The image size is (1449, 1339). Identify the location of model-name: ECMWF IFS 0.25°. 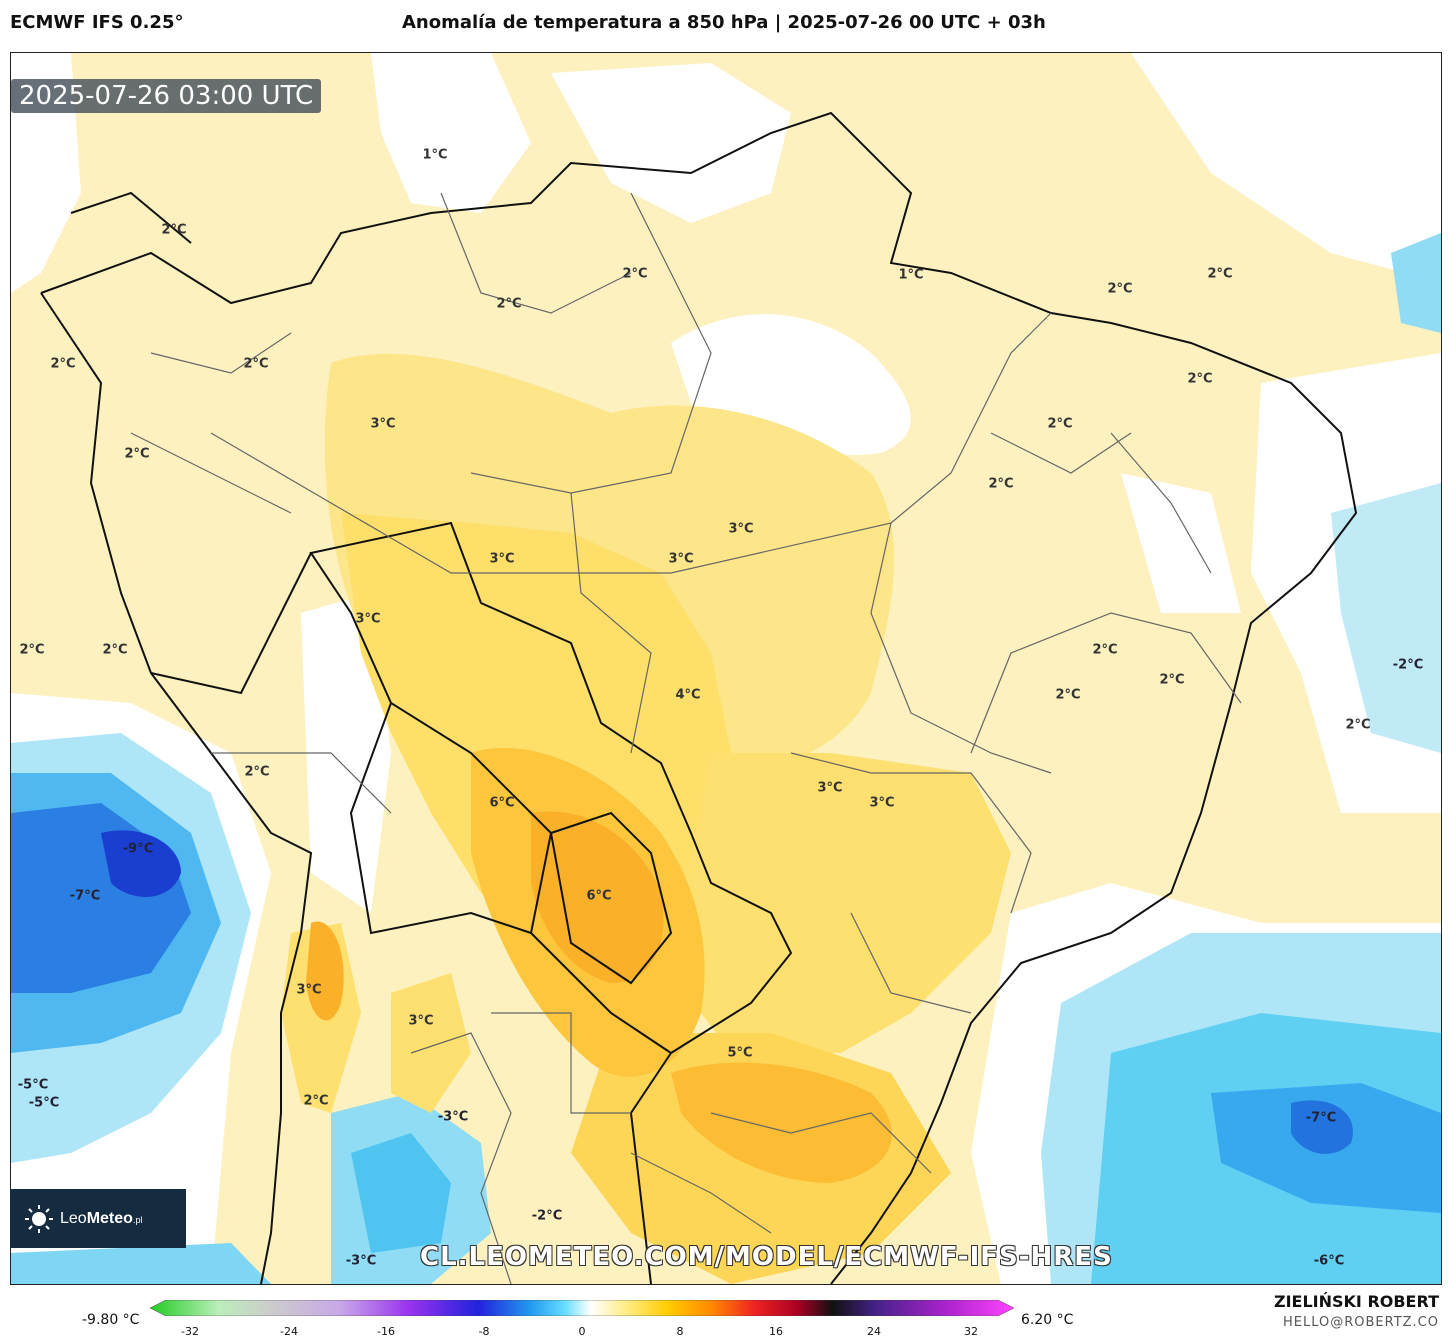
(97, 22).